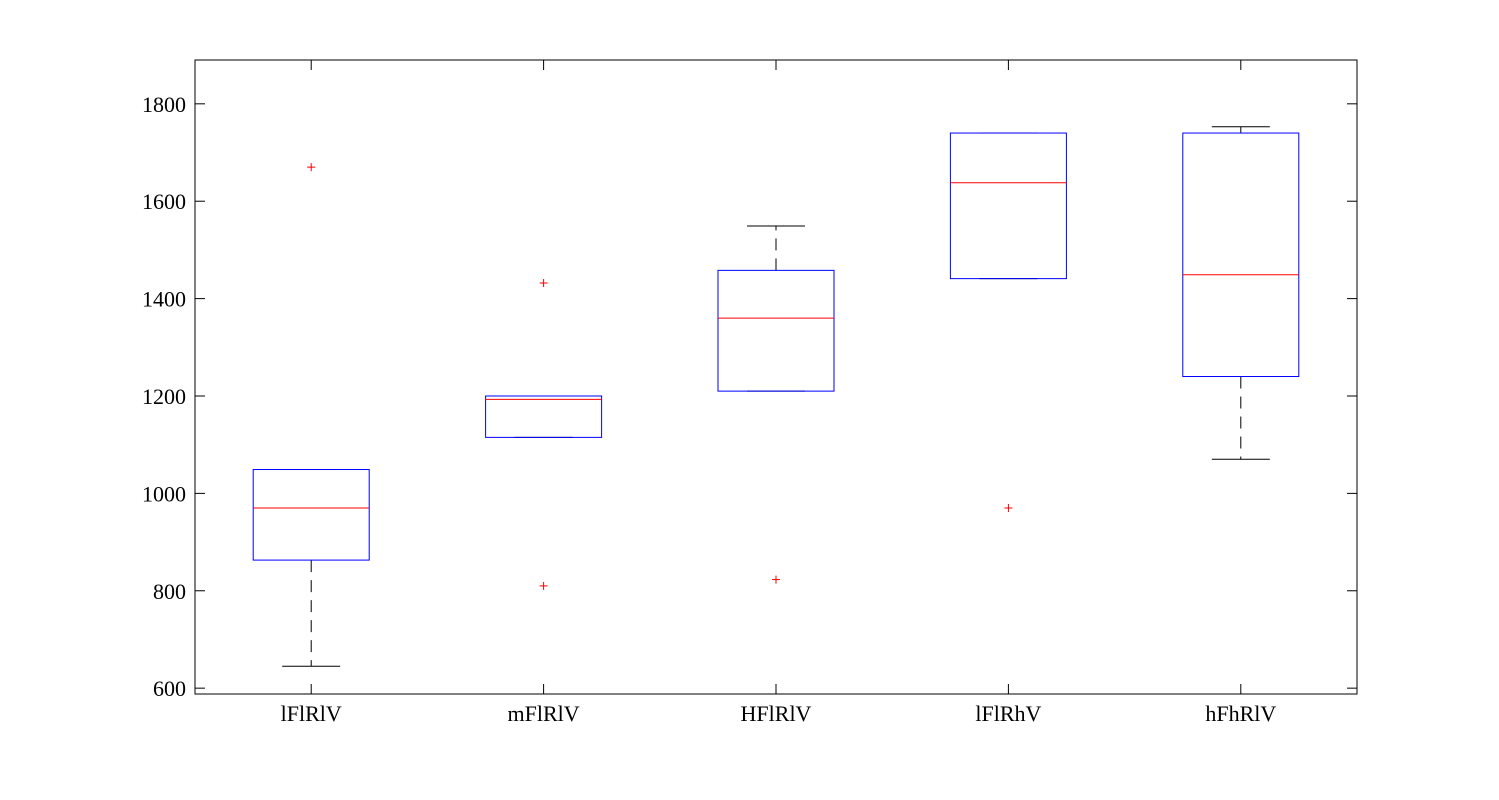  Describe the element at coordinates (164, 201) in the screenshot. I see `y-tick-label: 1600` at that location.